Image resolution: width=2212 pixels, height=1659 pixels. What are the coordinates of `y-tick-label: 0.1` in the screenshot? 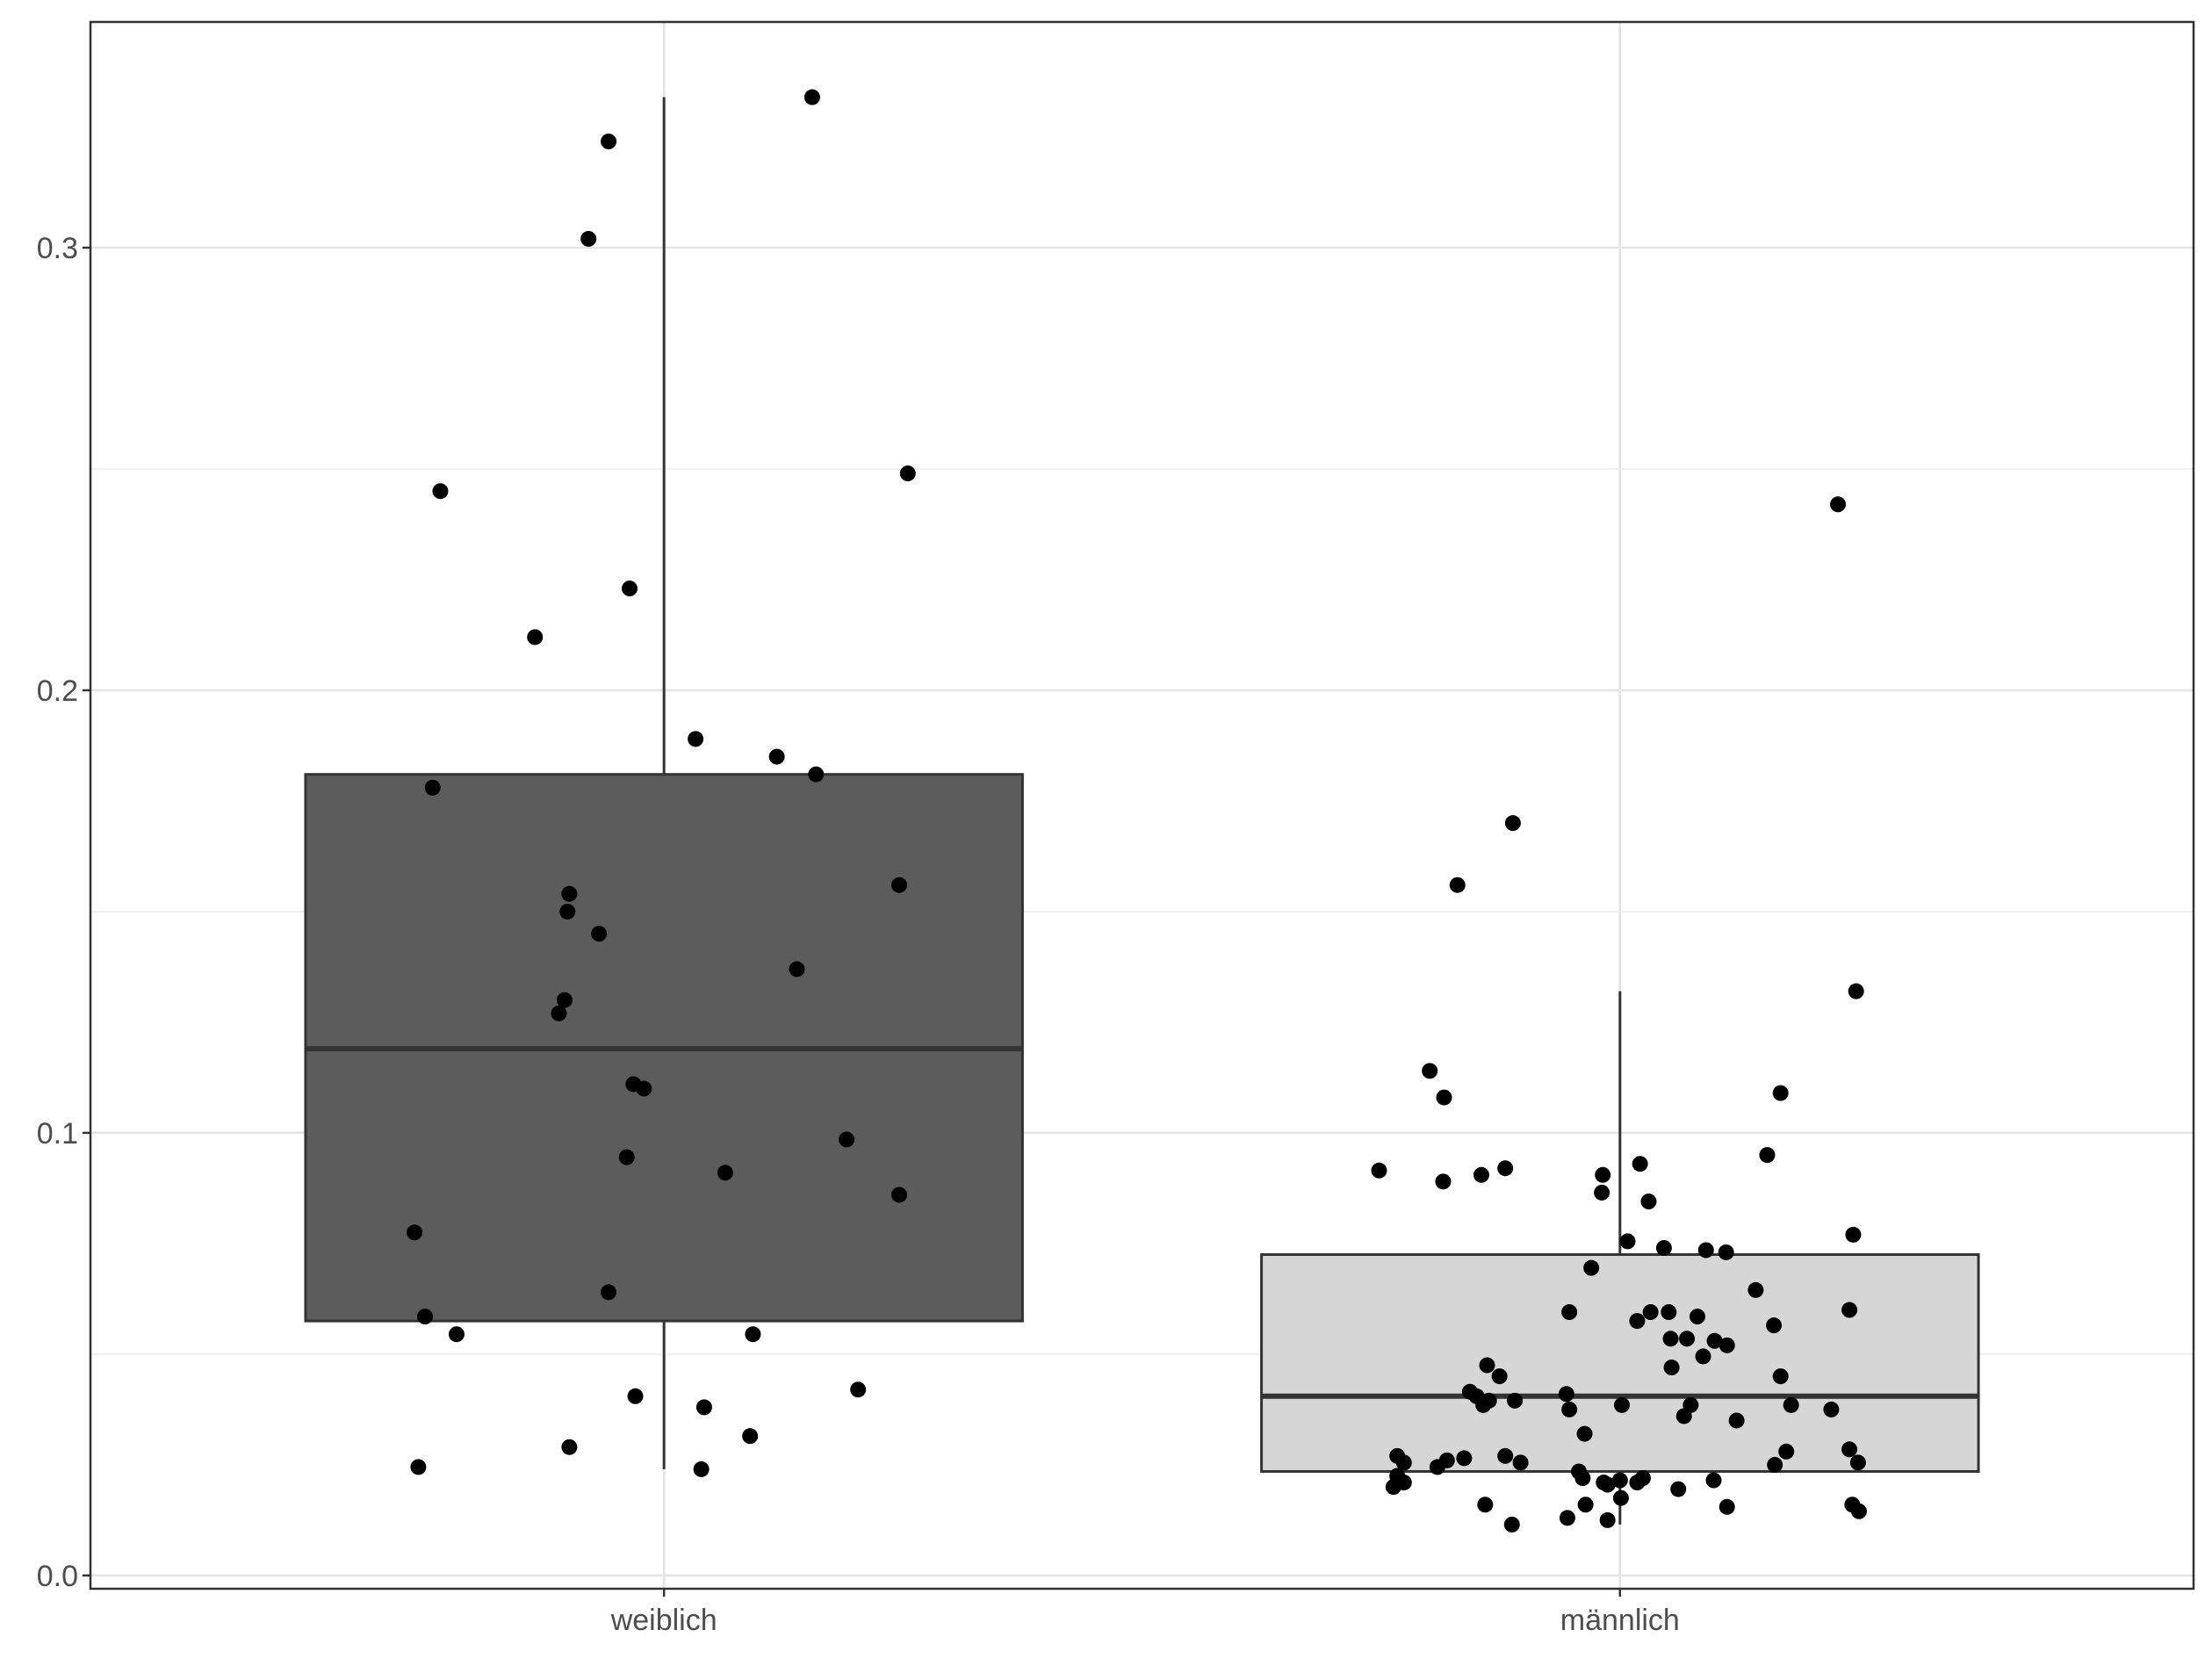 It's located at (58, 1133).